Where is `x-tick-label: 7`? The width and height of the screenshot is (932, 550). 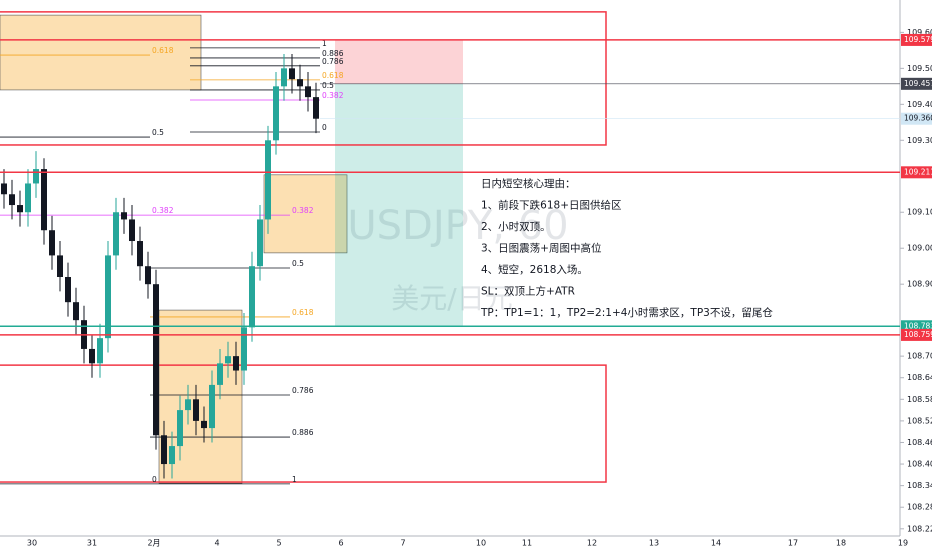 x-tick-label: 7 is located at coordinates (402, 543).